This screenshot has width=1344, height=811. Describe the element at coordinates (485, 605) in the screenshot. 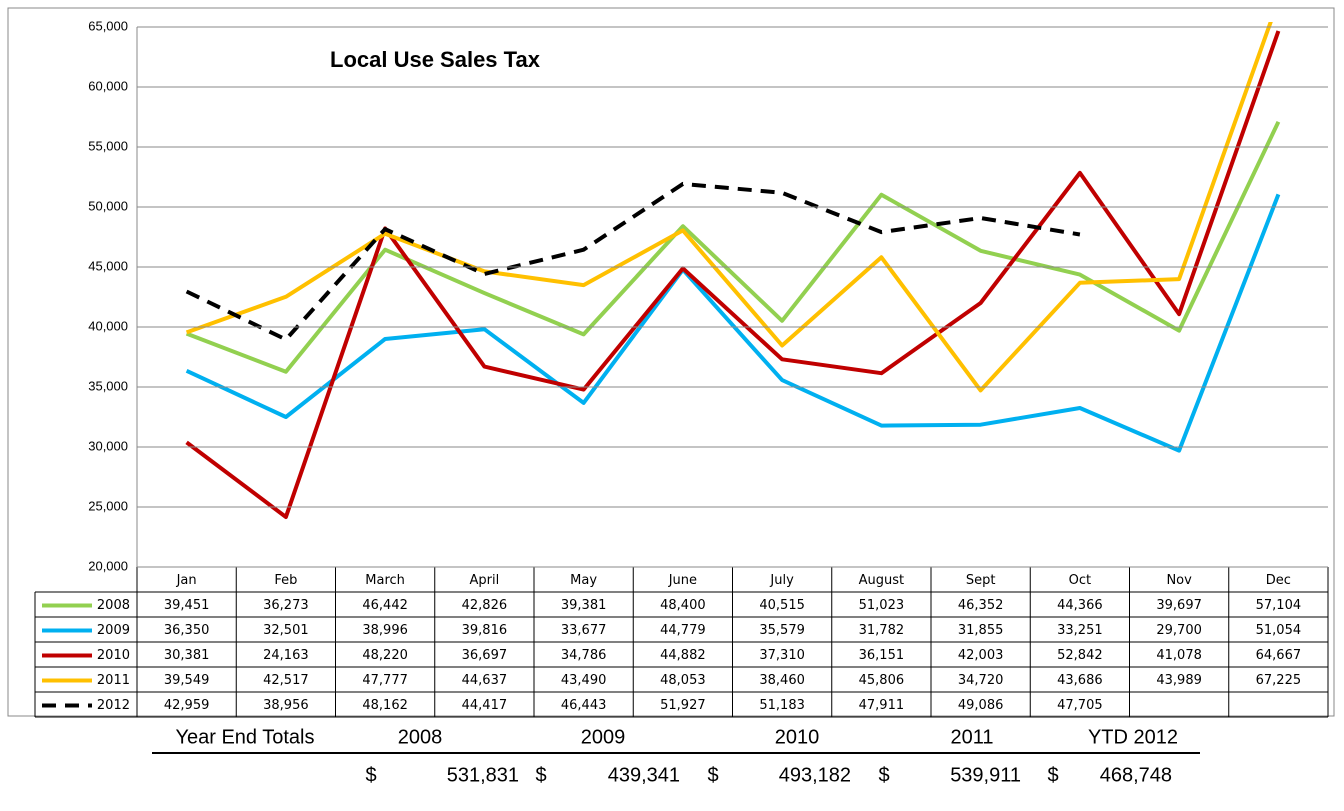

I see `table-value: 42,826` at that location.